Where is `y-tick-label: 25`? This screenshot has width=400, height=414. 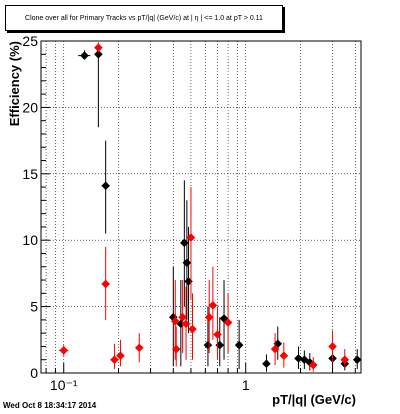
y-tick-label: 25 is located at coordinates (30, 41).